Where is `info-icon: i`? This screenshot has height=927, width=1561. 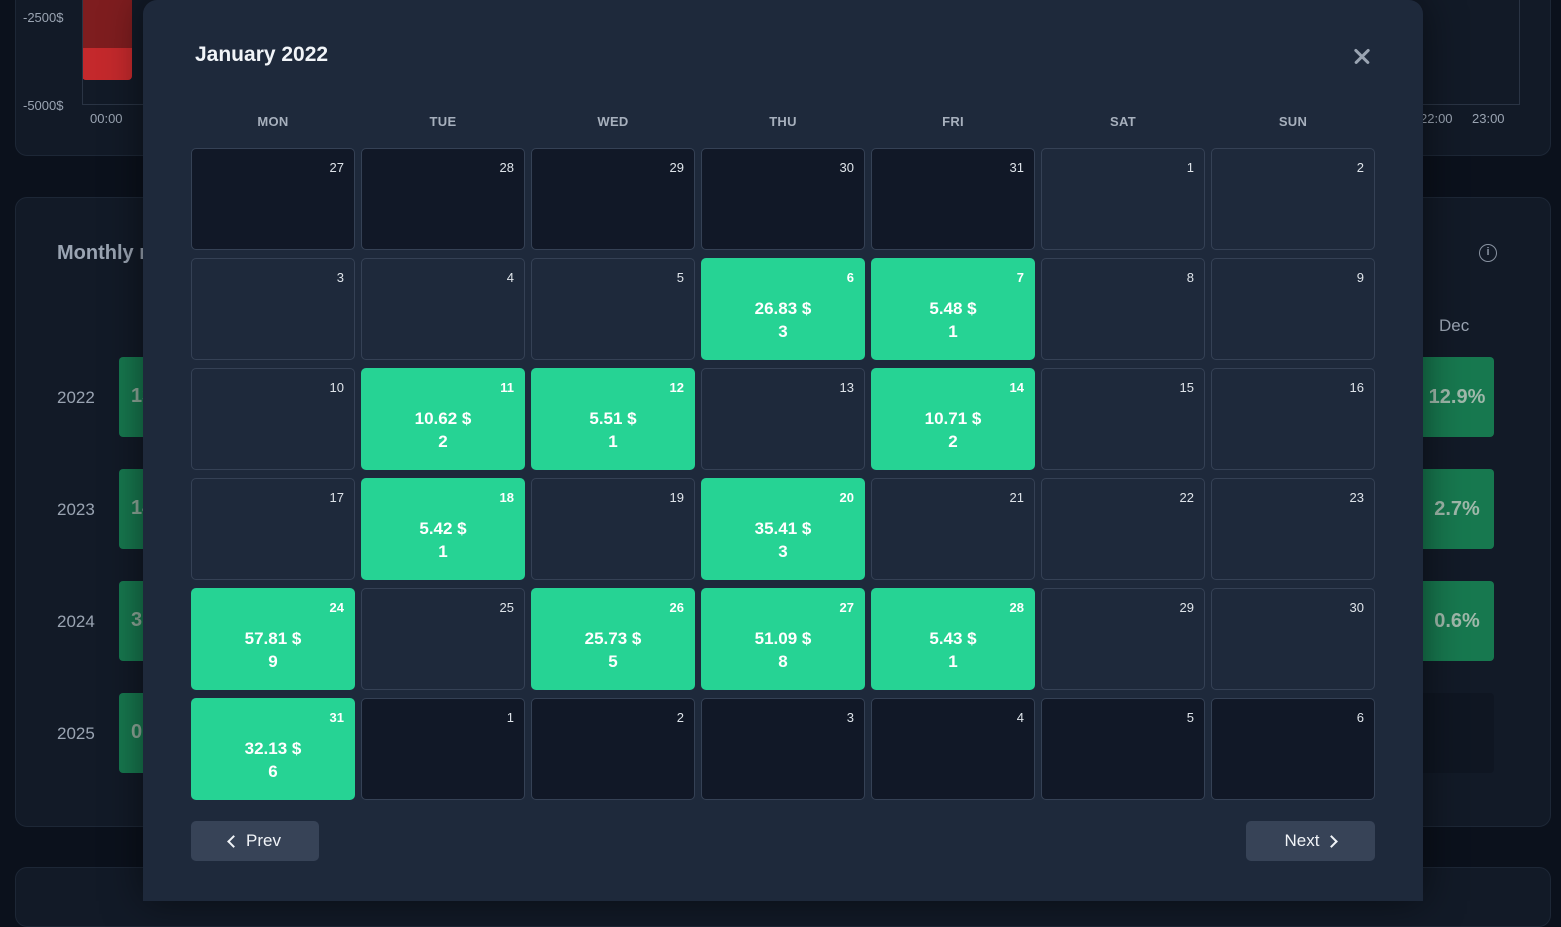
info-icon: i is located at coordinates (1488, 253).